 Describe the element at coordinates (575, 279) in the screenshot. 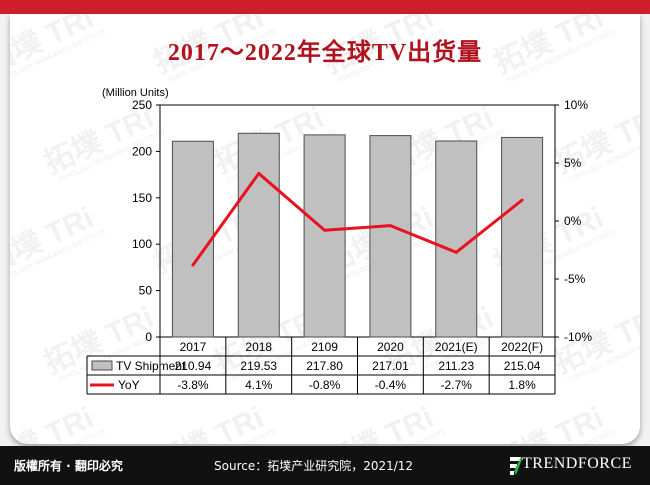

I see `y-right-tick-label: -5%` at that location.